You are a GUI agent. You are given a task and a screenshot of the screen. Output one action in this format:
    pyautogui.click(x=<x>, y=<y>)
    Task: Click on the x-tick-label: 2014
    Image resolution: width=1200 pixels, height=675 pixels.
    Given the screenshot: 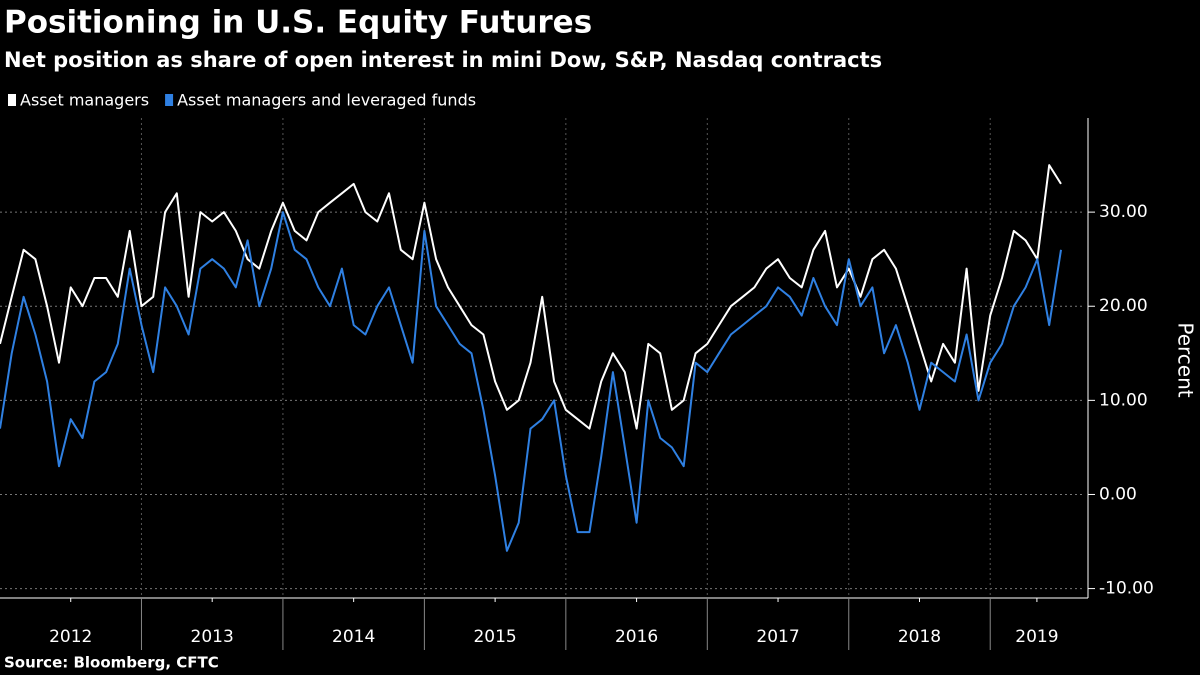 What is the action you would take?
    pyautogui.click(x=353, y=637)
    